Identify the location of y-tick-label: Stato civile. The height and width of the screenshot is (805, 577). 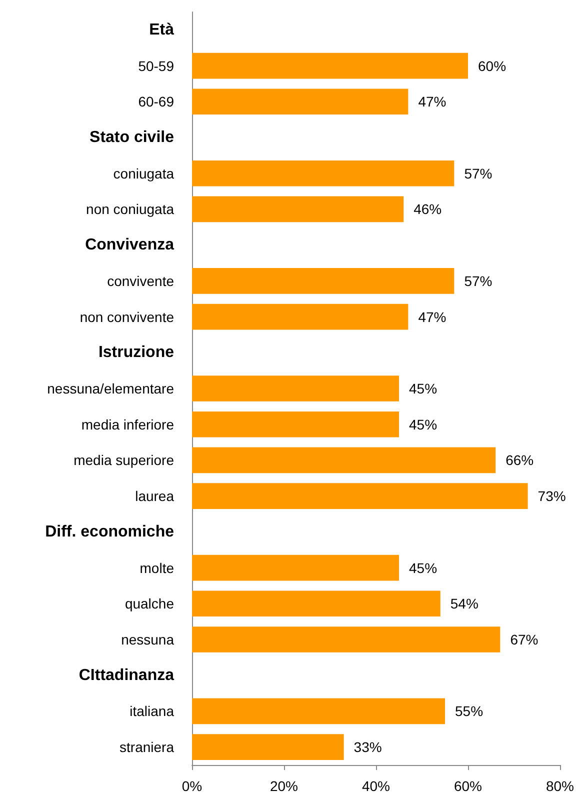
(132, 137).